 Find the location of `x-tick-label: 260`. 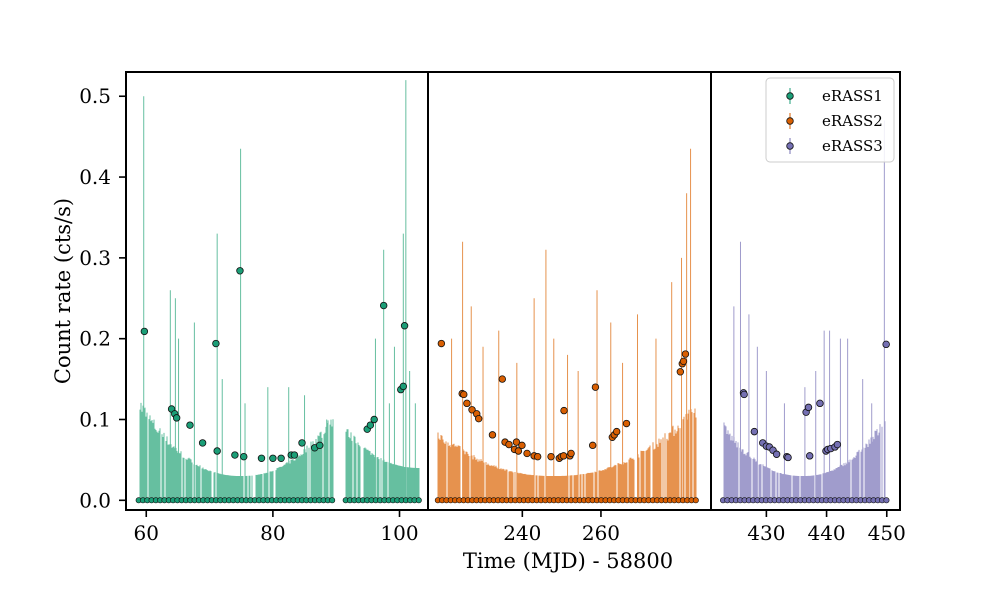

x-tick-label: 260 is located at coordinates (601, 533).